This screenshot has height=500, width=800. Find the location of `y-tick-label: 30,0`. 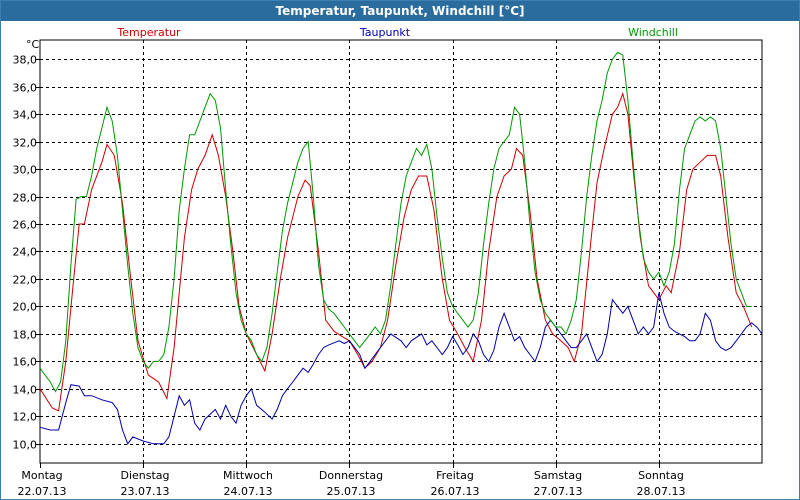

y-tick-label: 30,0 is located at coordinates (25, 170).